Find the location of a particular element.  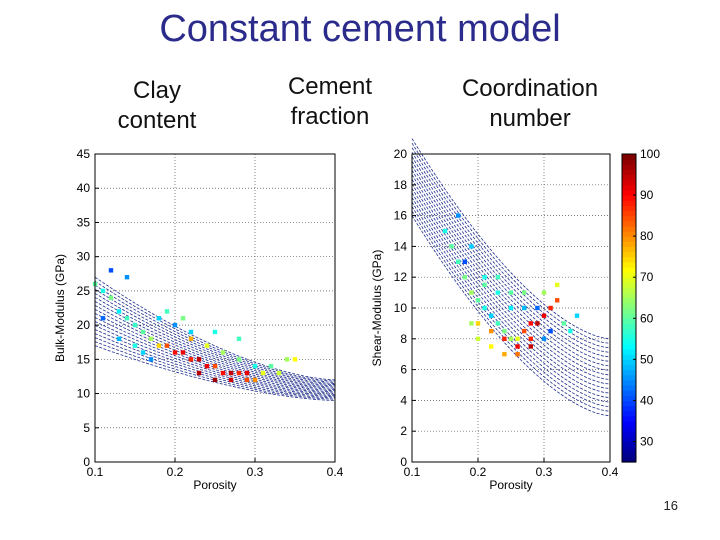

coordination-number-line2: number is located at coordinates (530, 118).